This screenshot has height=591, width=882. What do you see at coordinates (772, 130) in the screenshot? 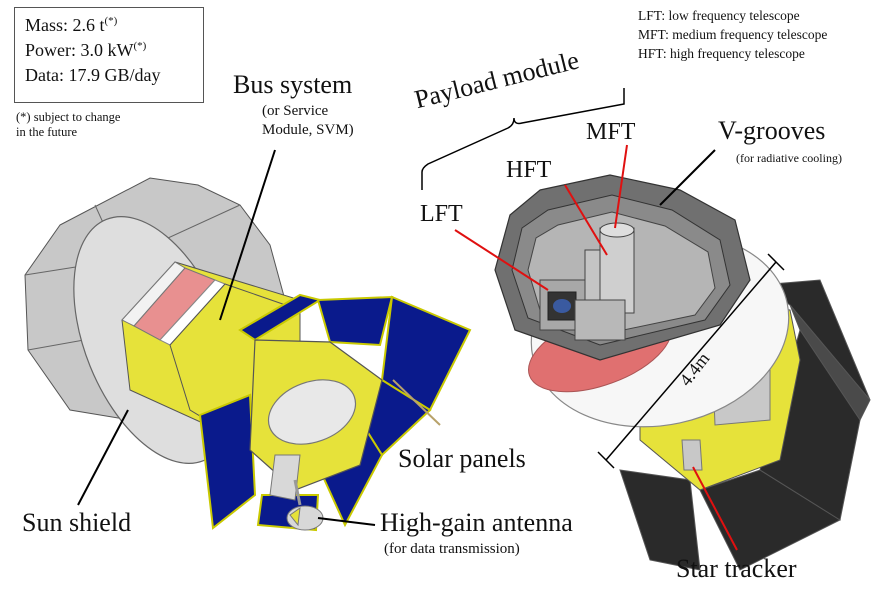
I see `vgrooves-label: V-grooves` at bounding box center [772, 130].